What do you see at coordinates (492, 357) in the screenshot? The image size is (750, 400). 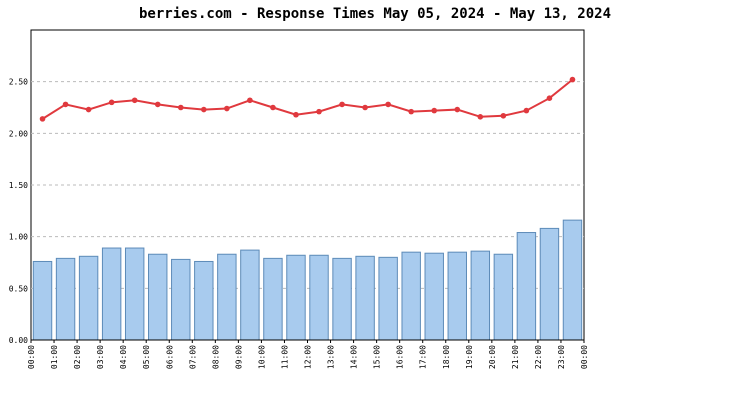 I see `x-tick-label: 20:00` at bounding box center [492, 357].